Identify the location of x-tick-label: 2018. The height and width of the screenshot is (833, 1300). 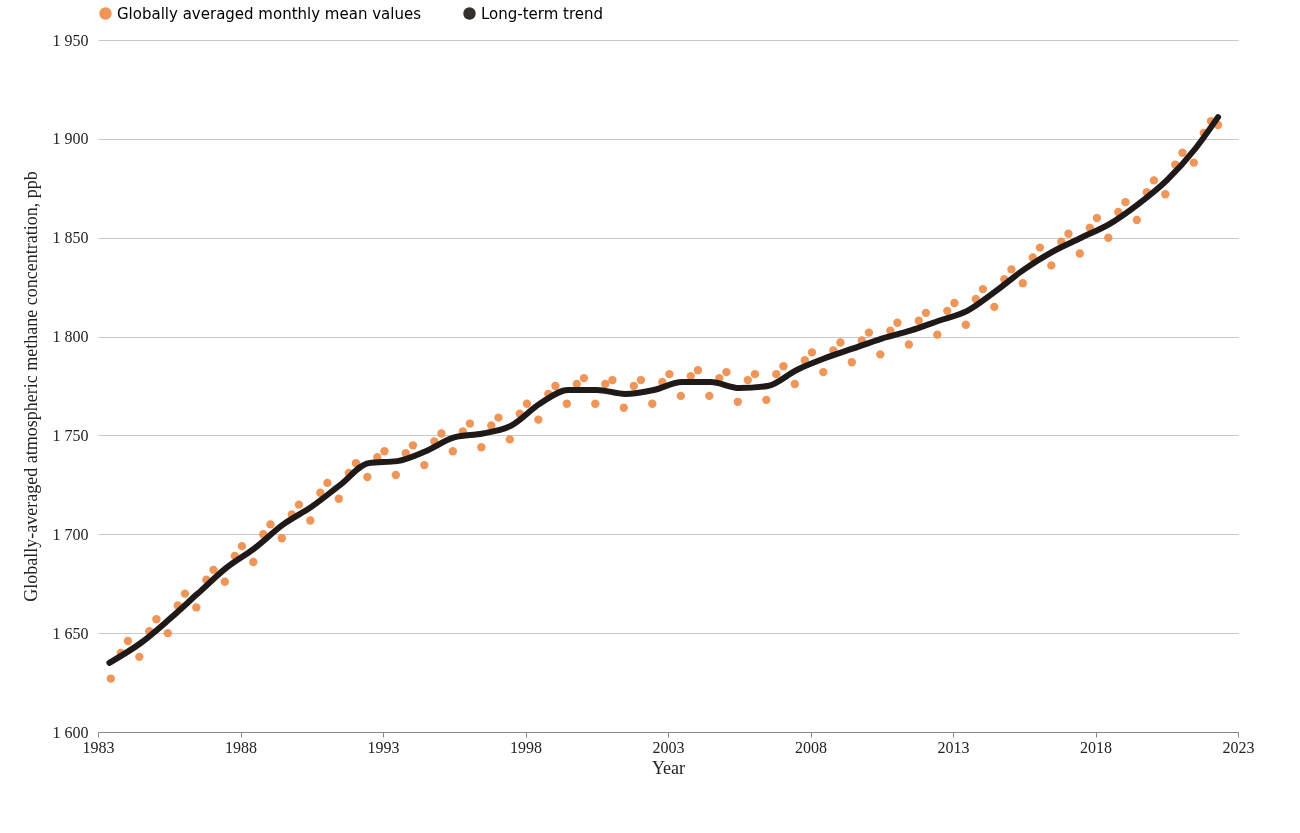
(1096, 747).